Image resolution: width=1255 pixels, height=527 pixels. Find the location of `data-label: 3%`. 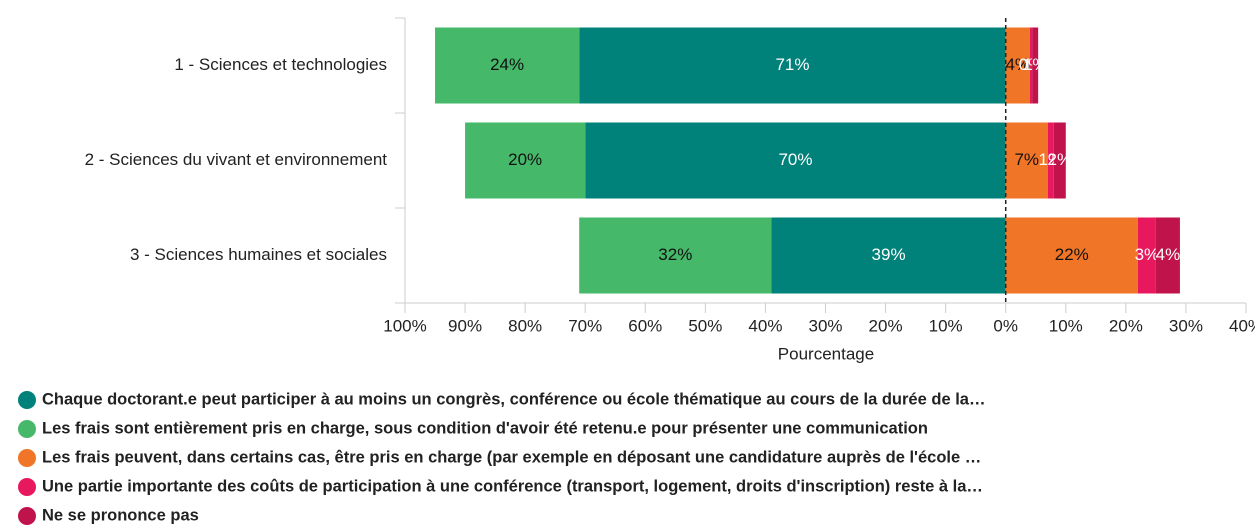

data-label: 3% is located at coordinates (1147, 254).